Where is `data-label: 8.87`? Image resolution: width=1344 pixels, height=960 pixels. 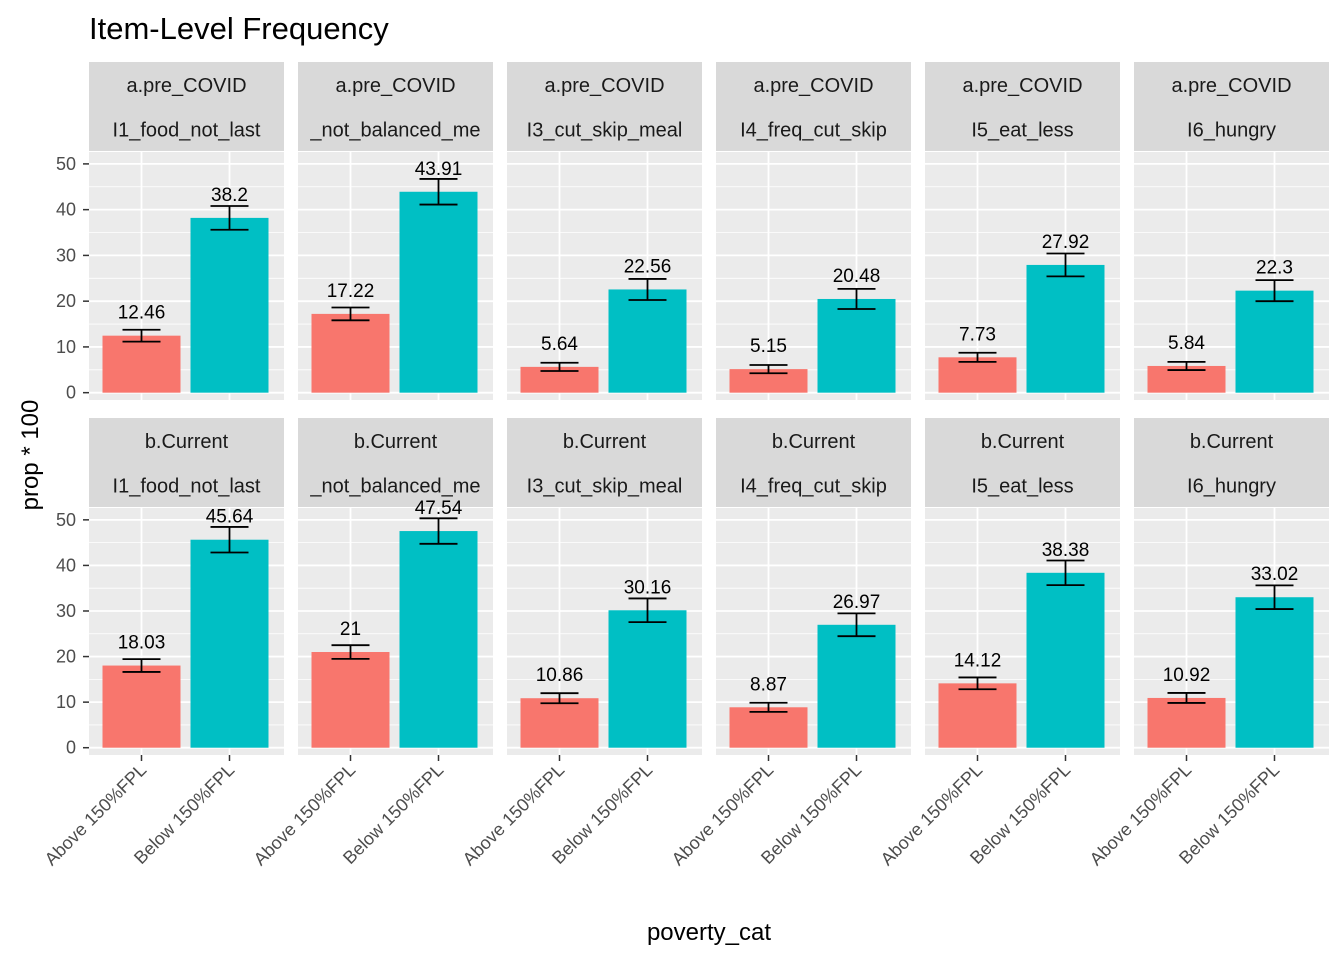
data-label: 8.87 is located at coordinates (768, 684).